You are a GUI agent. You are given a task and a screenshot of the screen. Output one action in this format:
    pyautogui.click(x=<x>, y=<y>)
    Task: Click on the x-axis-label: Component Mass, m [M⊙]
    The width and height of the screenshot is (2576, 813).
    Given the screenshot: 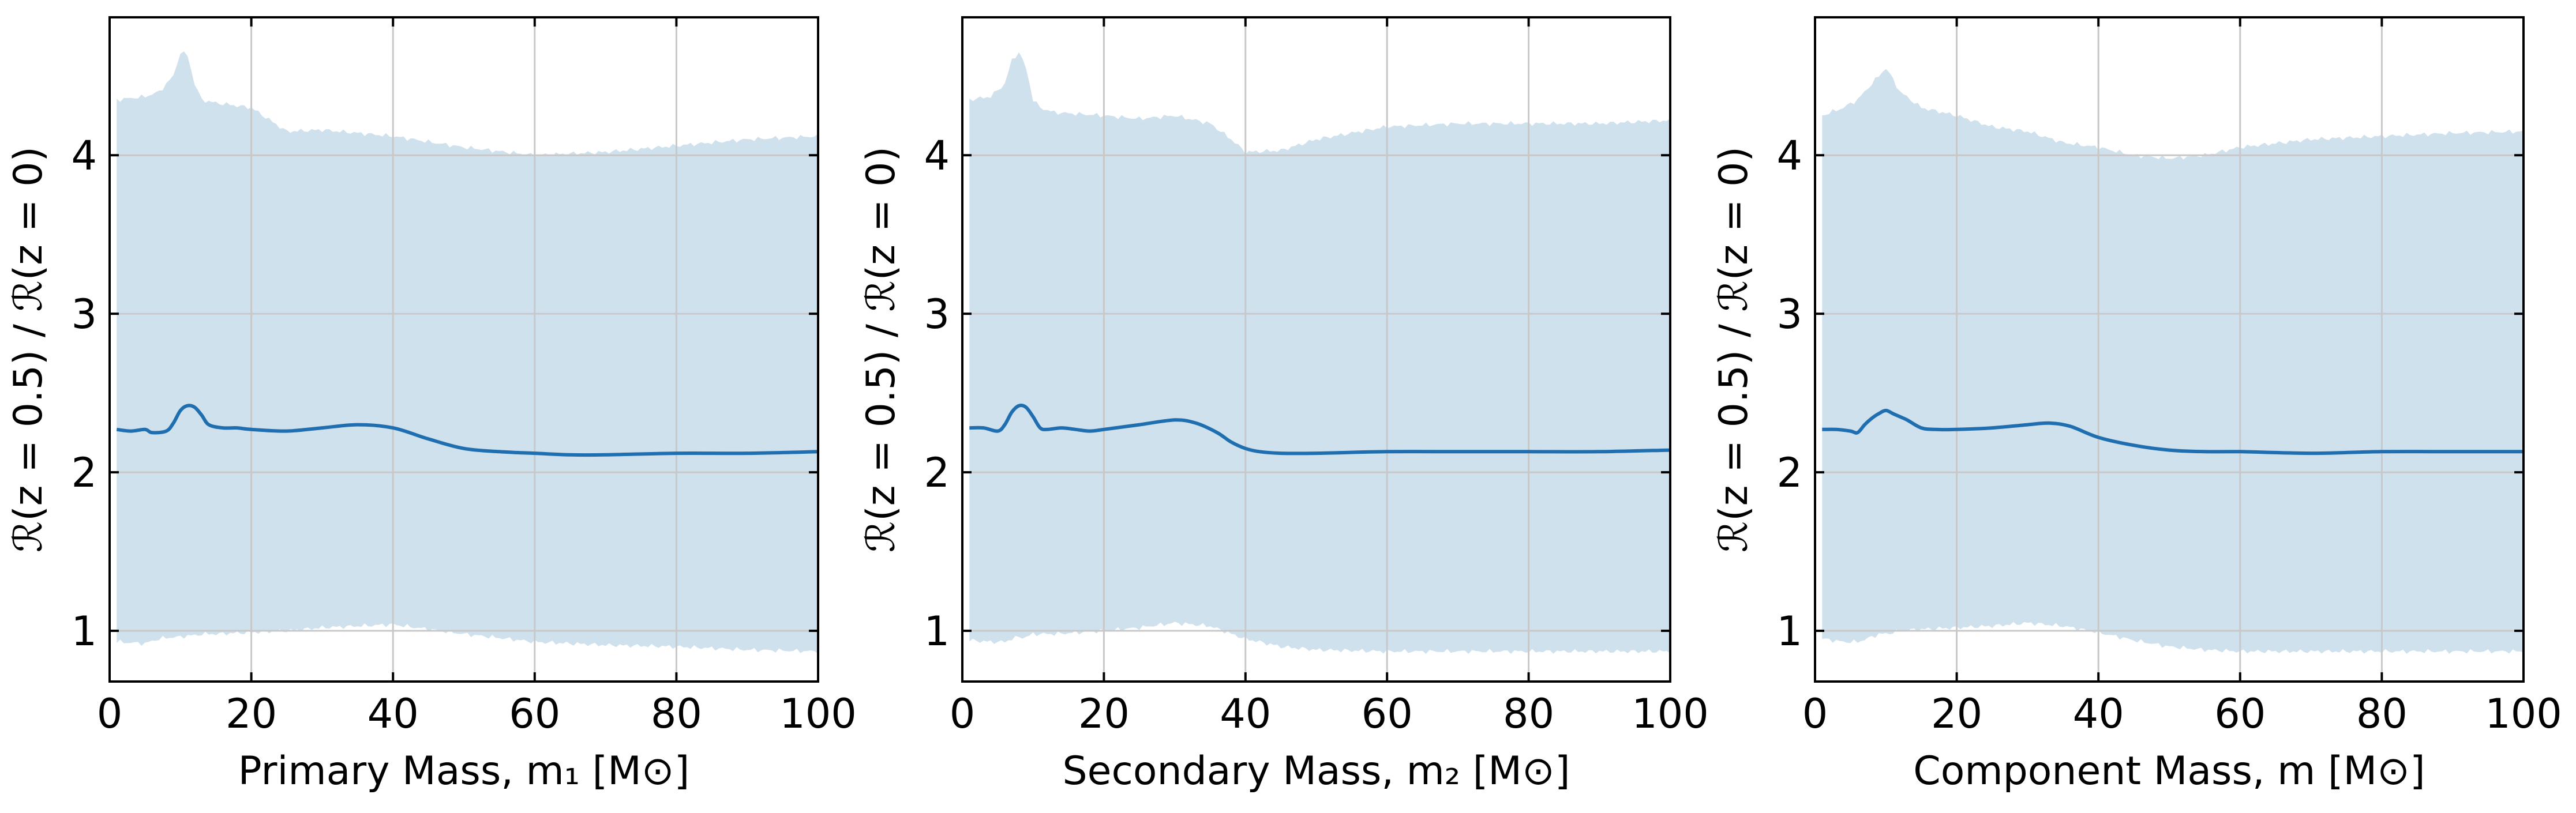 What is the action you would take?
    pyautogui.click(x=2169, y=771)
    